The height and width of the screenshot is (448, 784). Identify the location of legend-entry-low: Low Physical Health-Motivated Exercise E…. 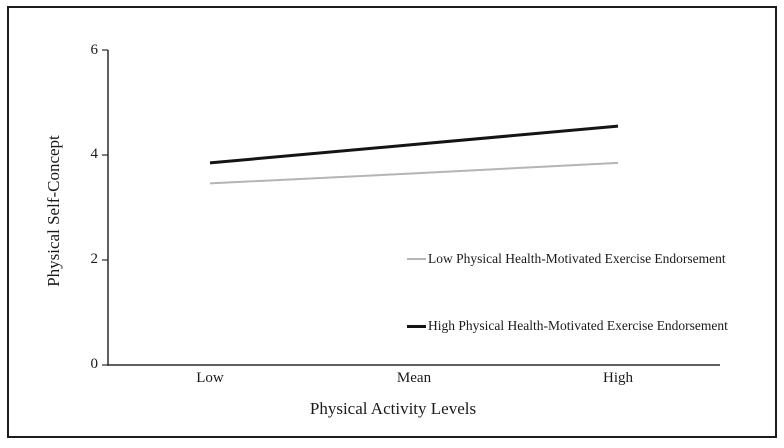
(566, 259).